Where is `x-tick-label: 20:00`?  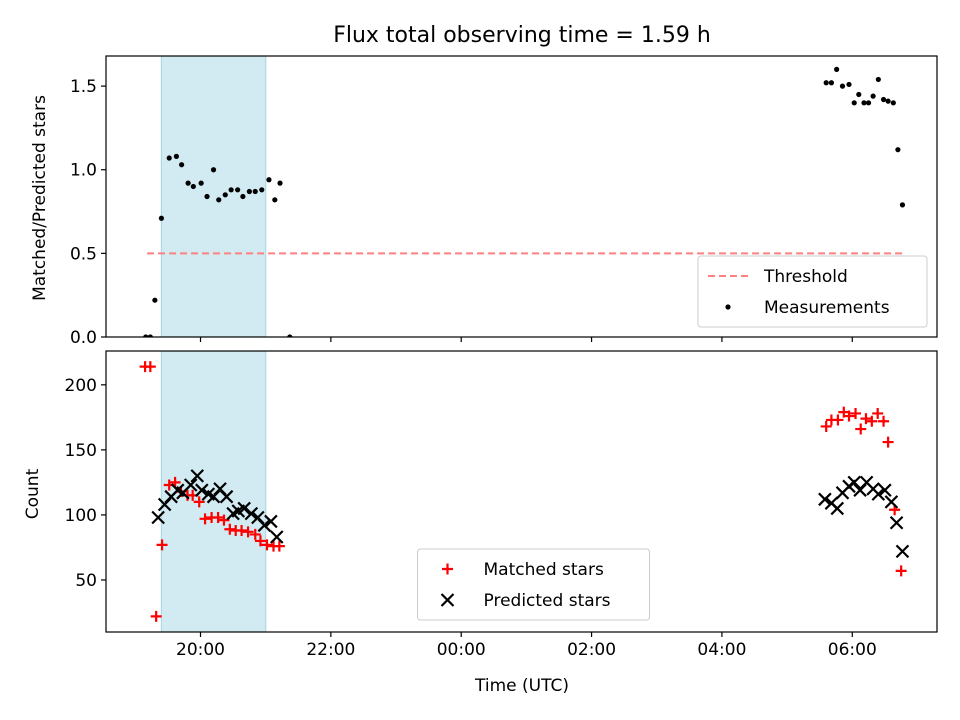
x-tick-label: 20:00 is located at coordinates (200, 650).